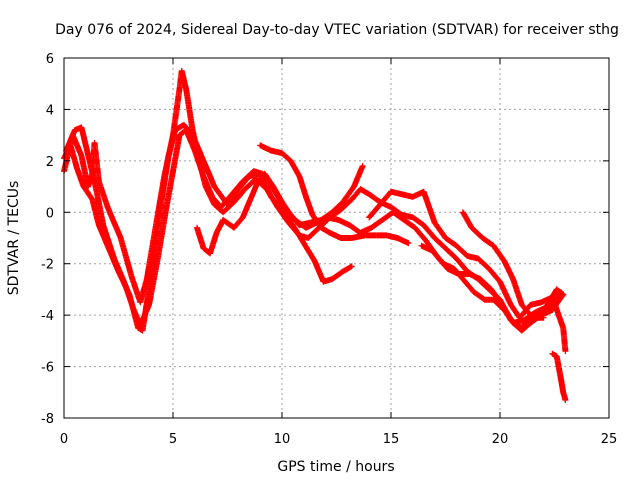  I want to click on y-axis-label: SDTVAR / TECUs, so click(14, 238).